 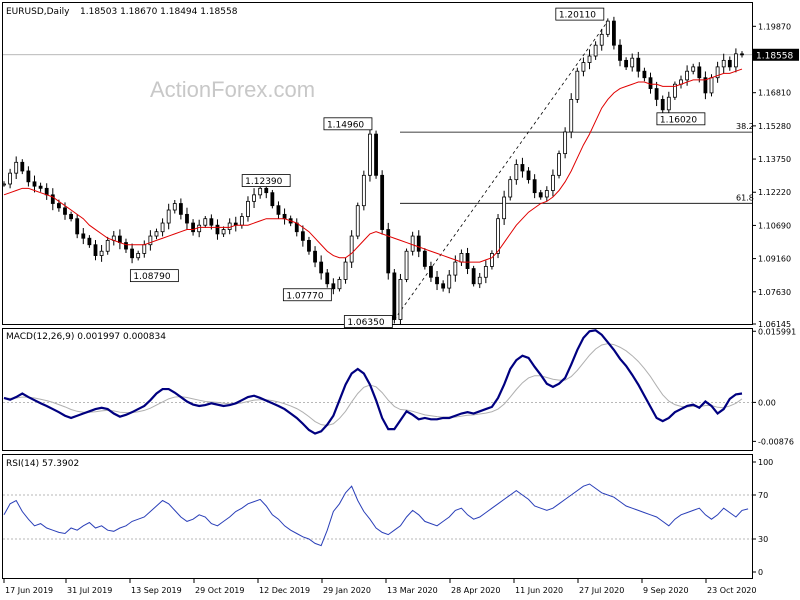 What do you see at coordinates (774, 93) in the screenshot?
I see `y-tick-label: 1.16810` at bounding box center [774, 93].